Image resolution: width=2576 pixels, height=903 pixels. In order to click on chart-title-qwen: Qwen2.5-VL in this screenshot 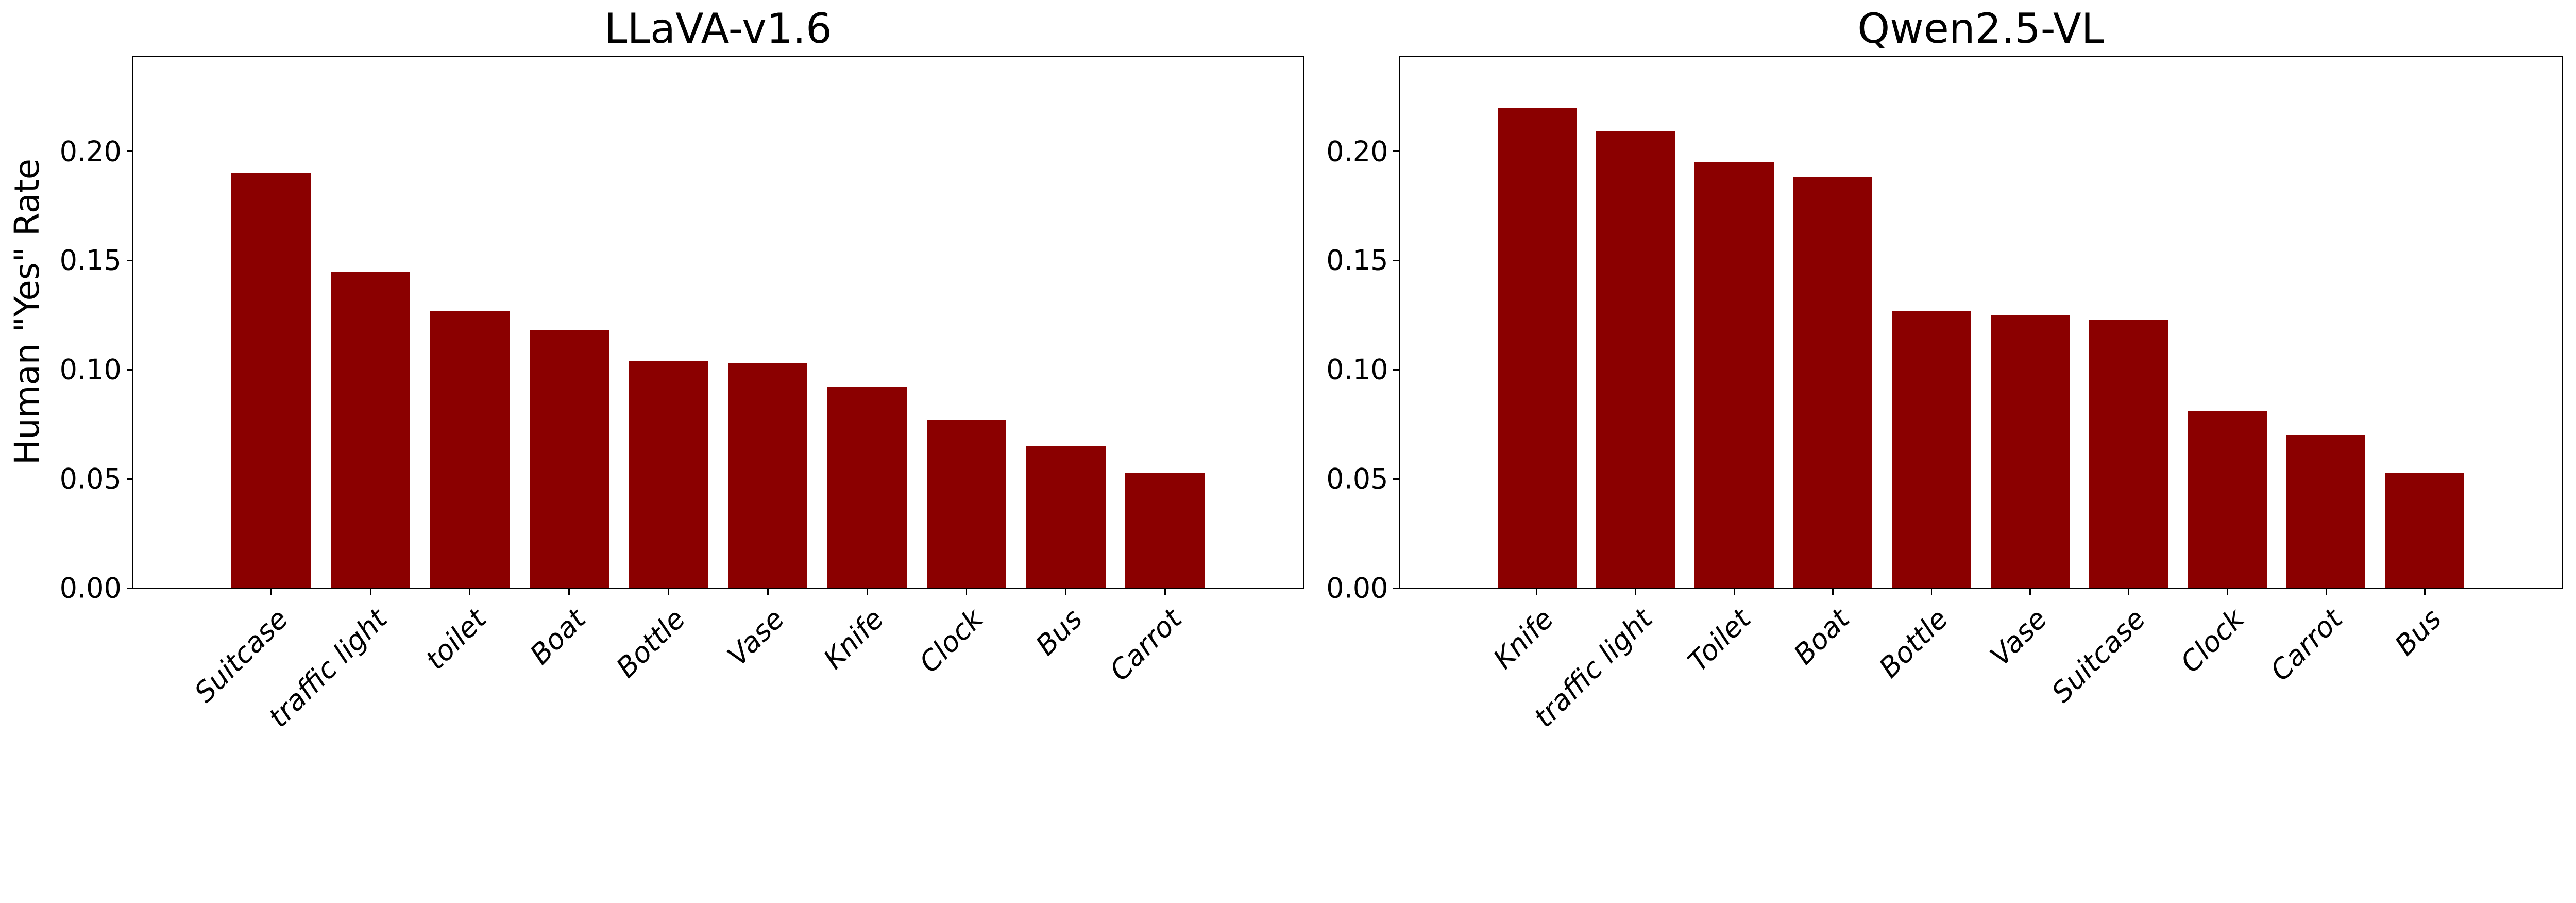, I will do `click(1981, 29)`.